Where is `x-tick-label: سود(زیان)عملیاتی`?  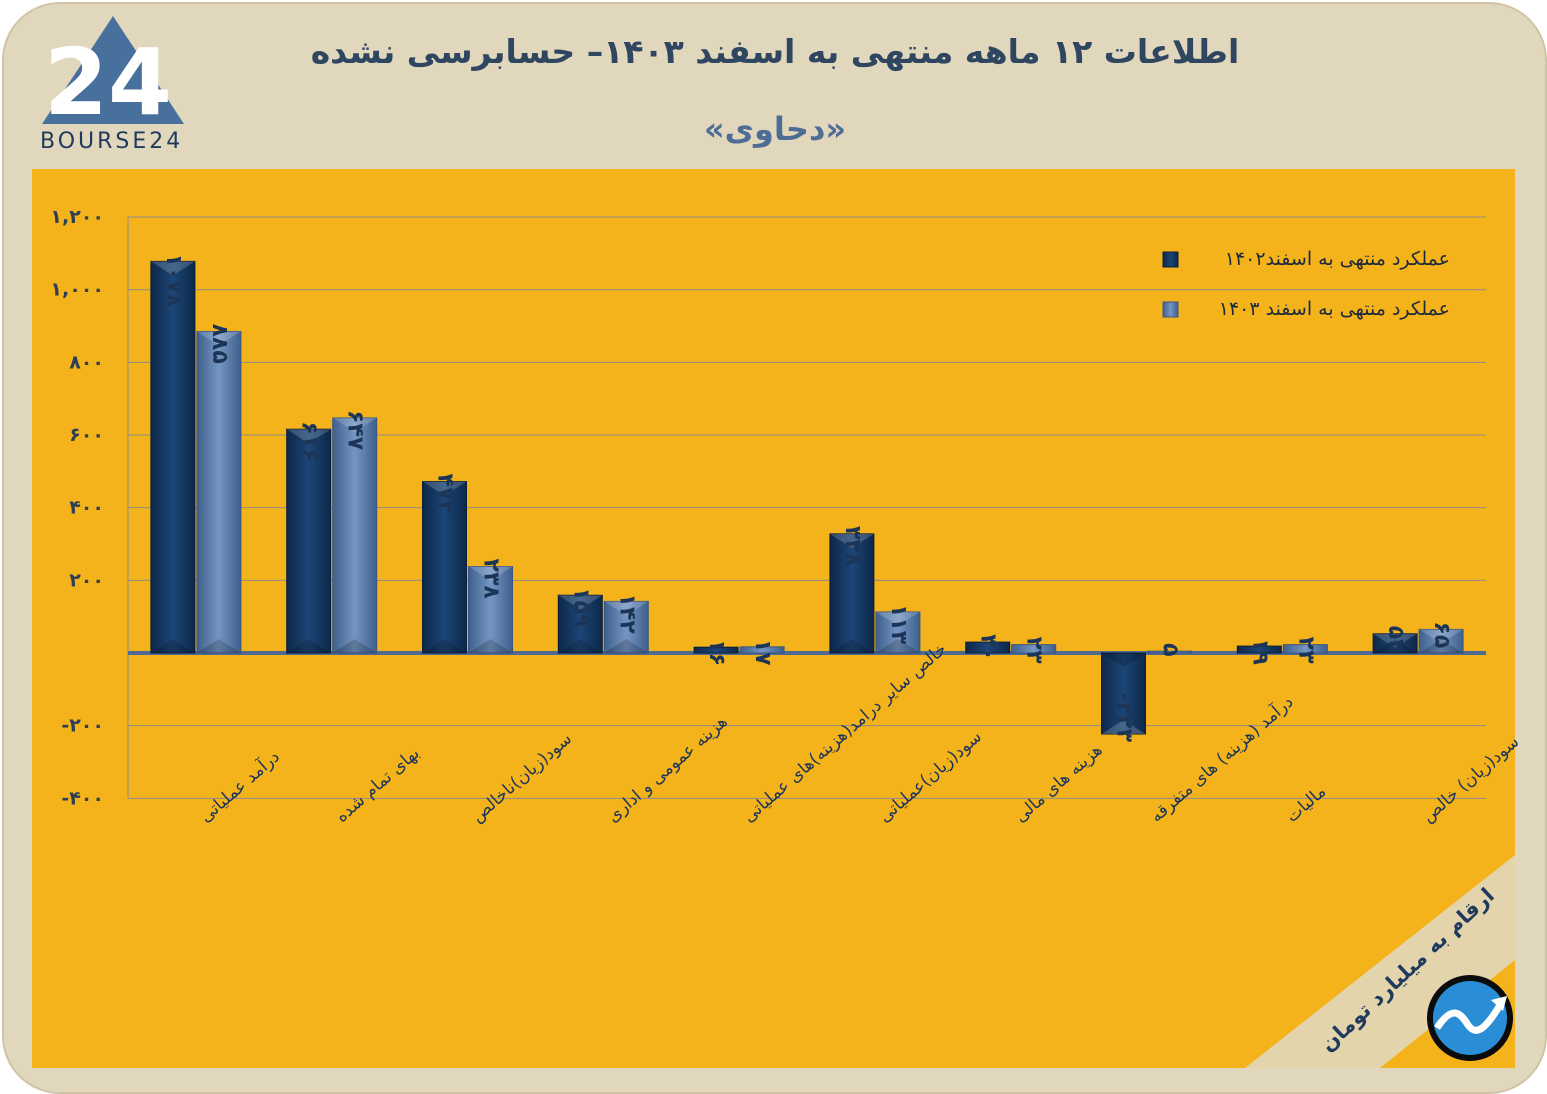
x-tick-label: سود(زیان)عملیاتی is located at coordinates (930, 777).